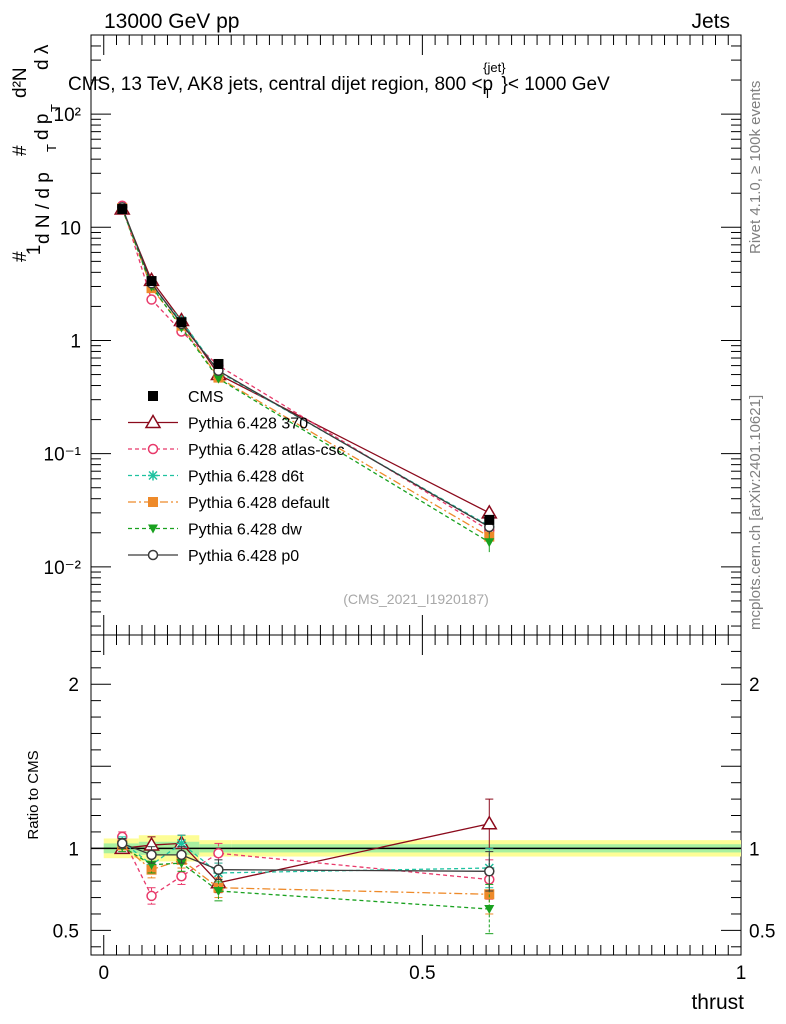 Image resolution: width=786 pixels, height=1024 pixels. What do you see at coordinates (42, 57) in the screenshot?
I see `svg-text: d λ` at bounding box center [42, 57].